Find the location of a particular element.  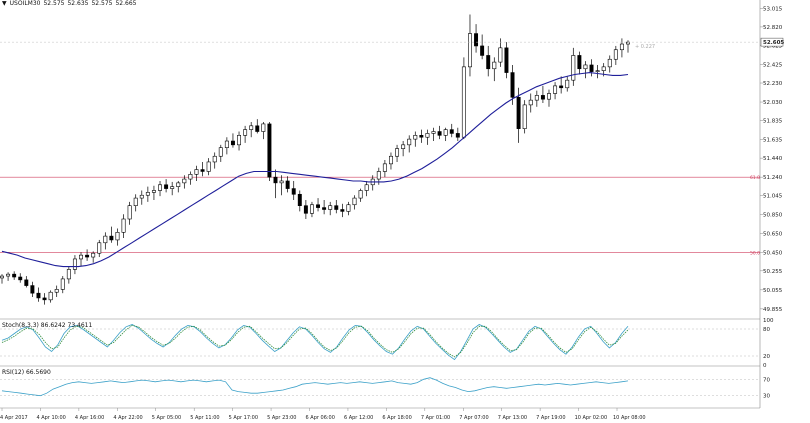

retracement-level-label: 50.0 is located at coordinates (755, 253).